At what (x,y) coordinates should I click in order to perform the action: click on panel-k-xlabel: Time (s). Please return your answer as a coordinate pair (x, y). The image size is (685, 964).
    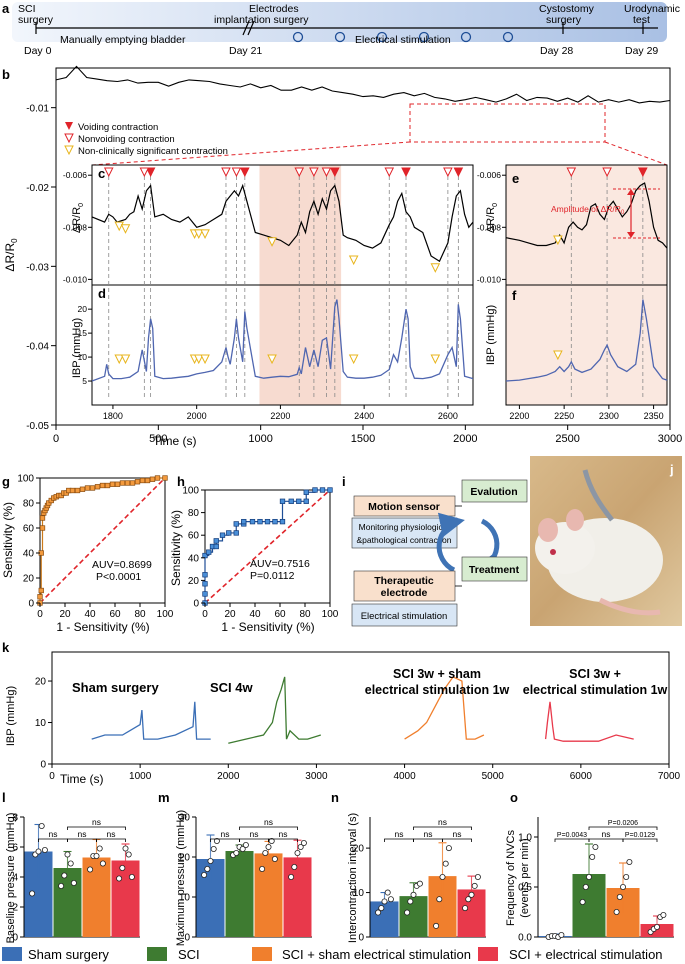
    Looking at the image, I should click on (82, 779).